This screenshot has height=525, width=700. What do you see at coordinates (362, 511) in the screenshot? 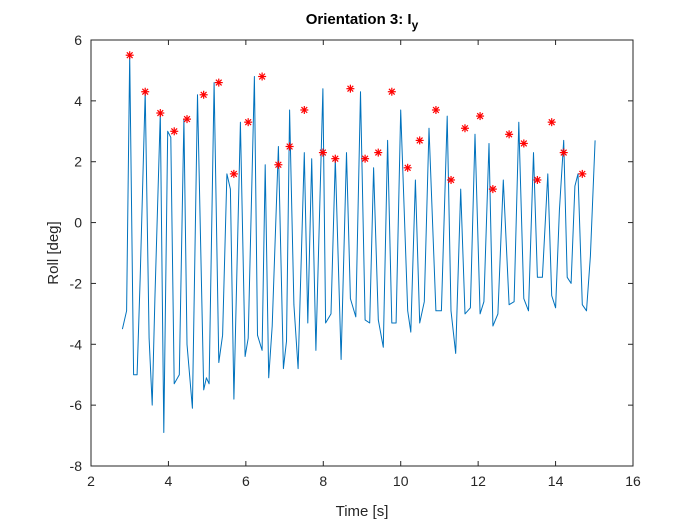
I see `x-axis-label: Time [s]` at bounding box center [362, 511].